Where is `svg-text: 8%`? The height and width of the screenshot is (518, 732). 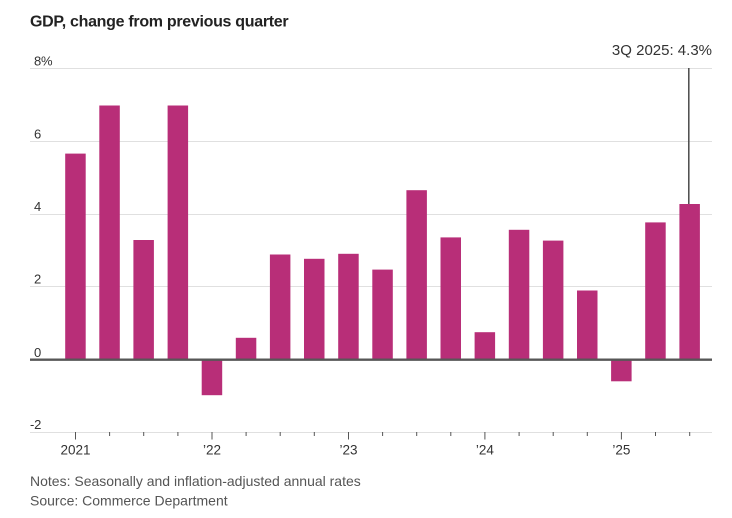 svg-text: 8% is located at coordinates (43, 60).